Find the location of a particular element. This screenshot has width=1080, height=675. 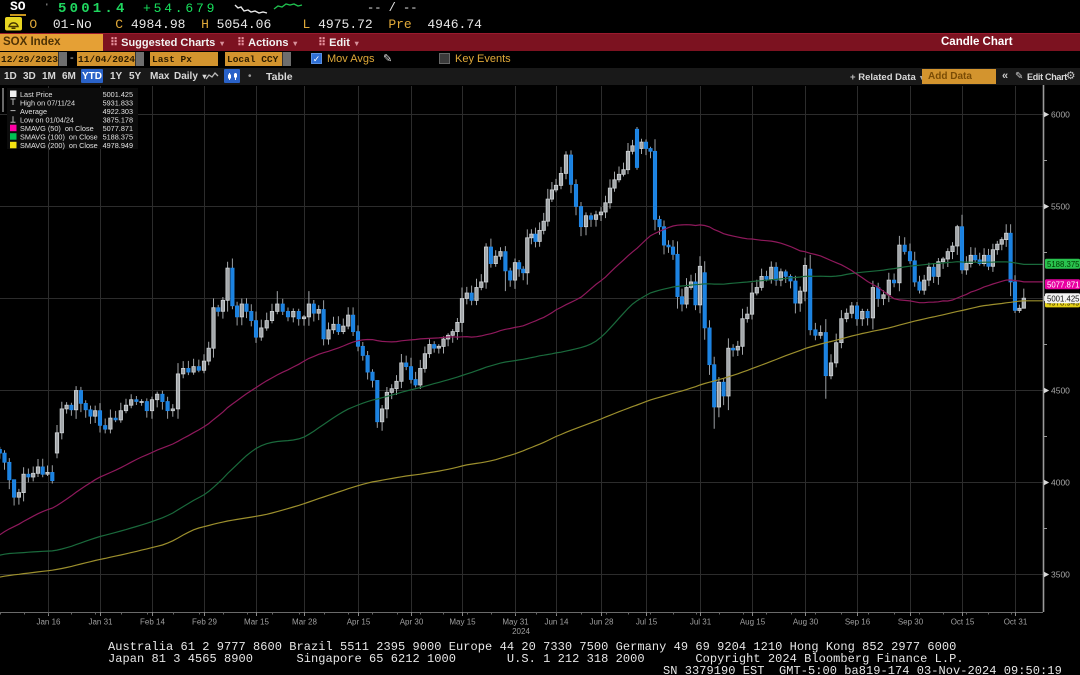

svg-text: Oct 31 is located at coordinates (1016, 622).